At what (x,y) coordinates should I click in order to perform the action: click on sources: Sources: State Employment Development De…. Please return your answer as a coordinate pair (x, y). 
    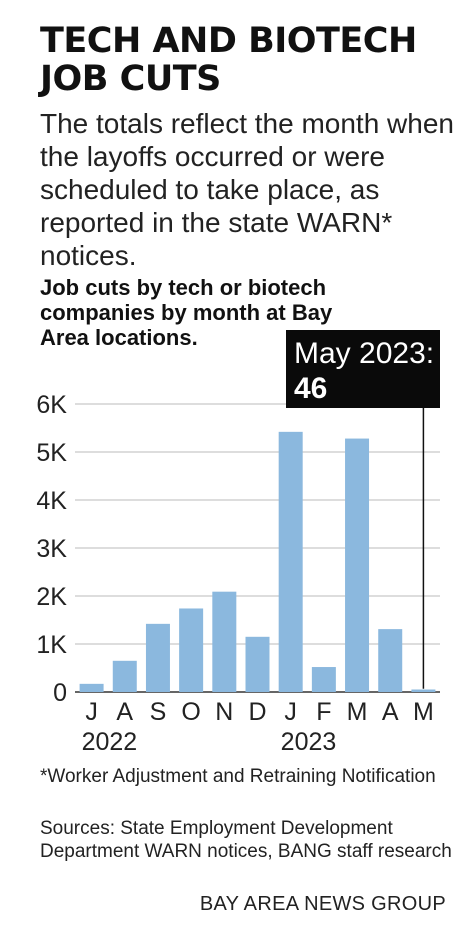
    Looking at the image, I should click on (246, 840).